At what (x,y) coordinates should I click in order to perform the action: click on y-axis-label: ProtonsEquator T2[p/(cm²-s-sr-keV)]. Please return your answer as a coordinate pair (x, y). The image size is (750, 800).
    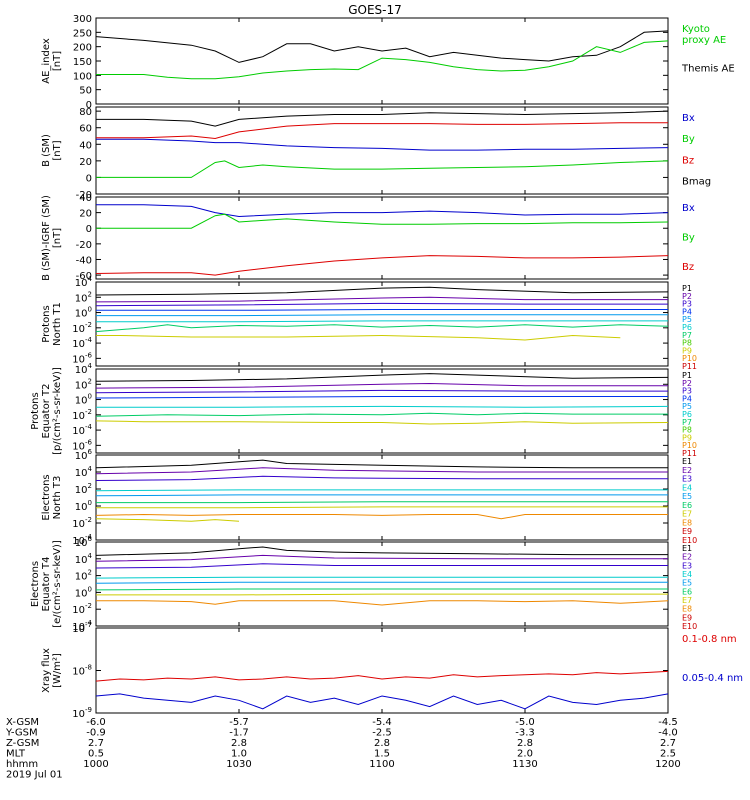
    Looking at the image, I should click on (46, 411).